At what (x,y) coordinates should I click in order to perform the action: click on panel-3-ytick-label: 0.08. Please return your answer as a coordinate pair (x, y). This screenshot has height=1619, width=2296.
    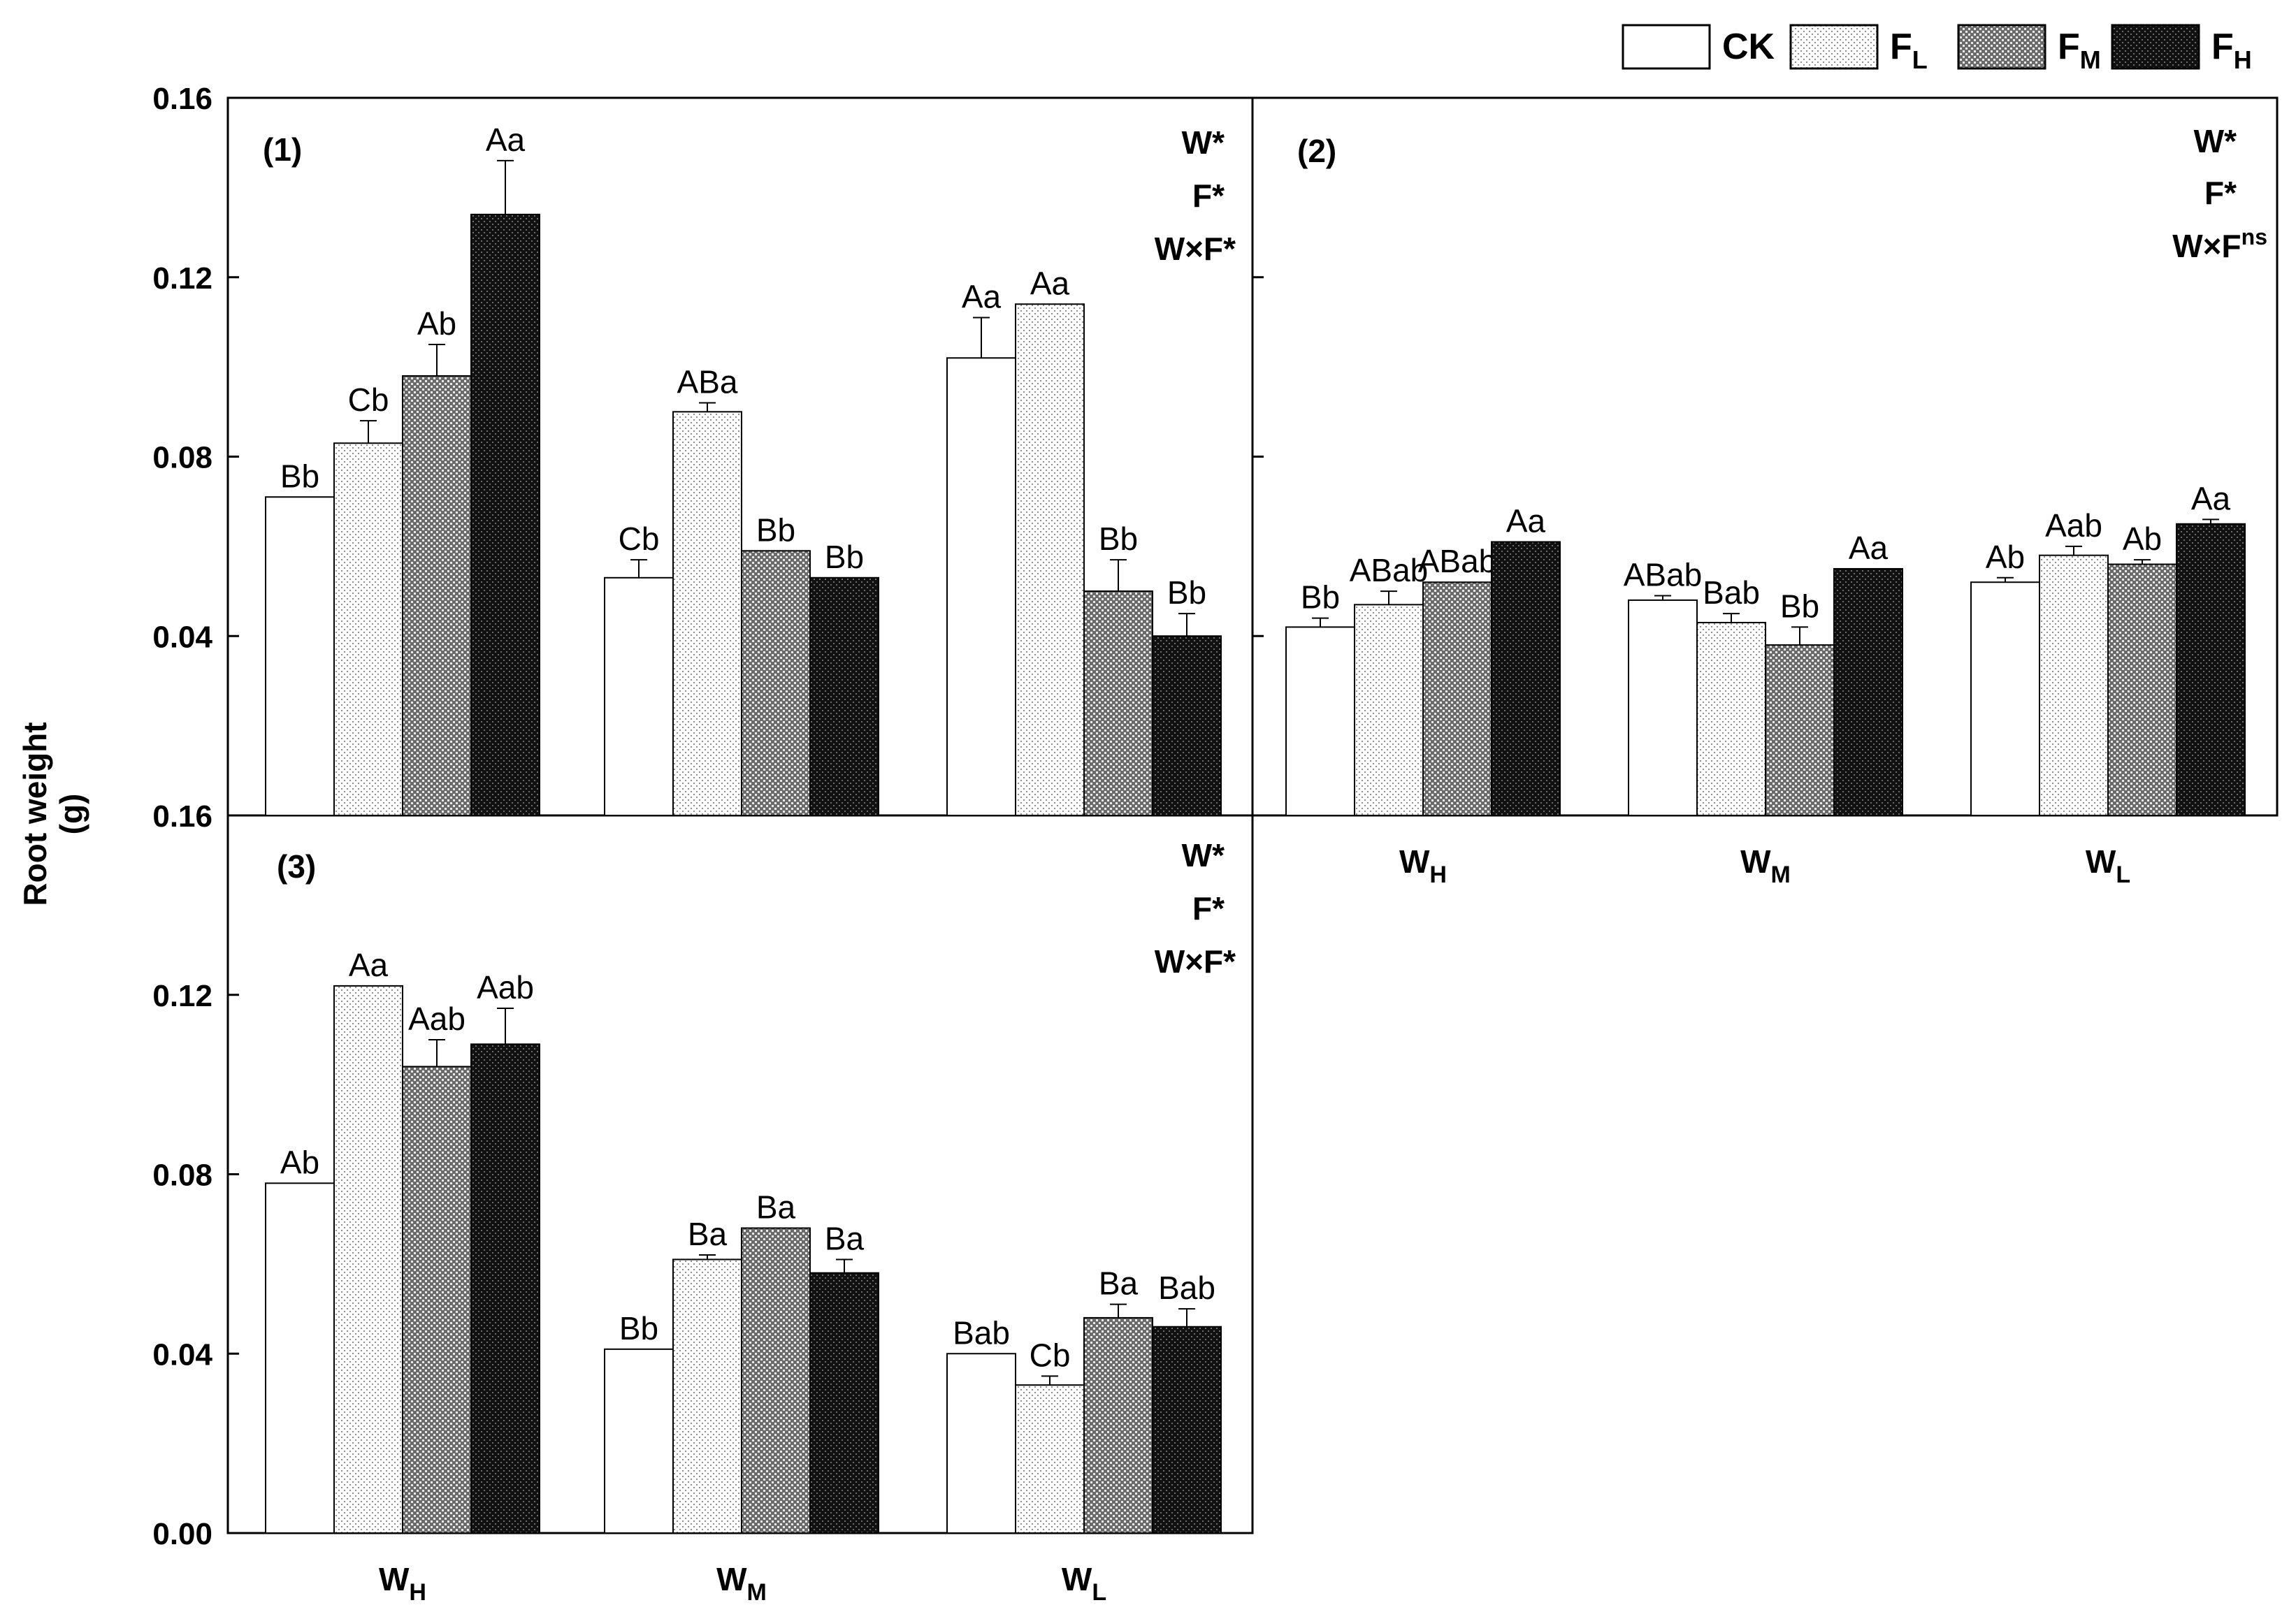
    Looking at the image, I should click on (182, 1176).